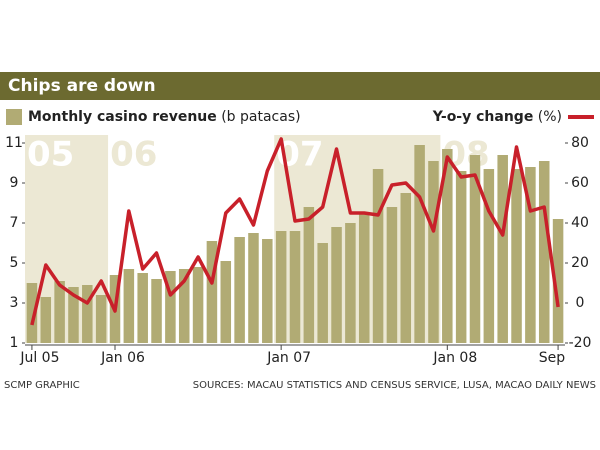  What do you see at coordinates (580, 223) in the screenshot?
I see `y2-tick-label: 40` at bounding box center [580, 223].